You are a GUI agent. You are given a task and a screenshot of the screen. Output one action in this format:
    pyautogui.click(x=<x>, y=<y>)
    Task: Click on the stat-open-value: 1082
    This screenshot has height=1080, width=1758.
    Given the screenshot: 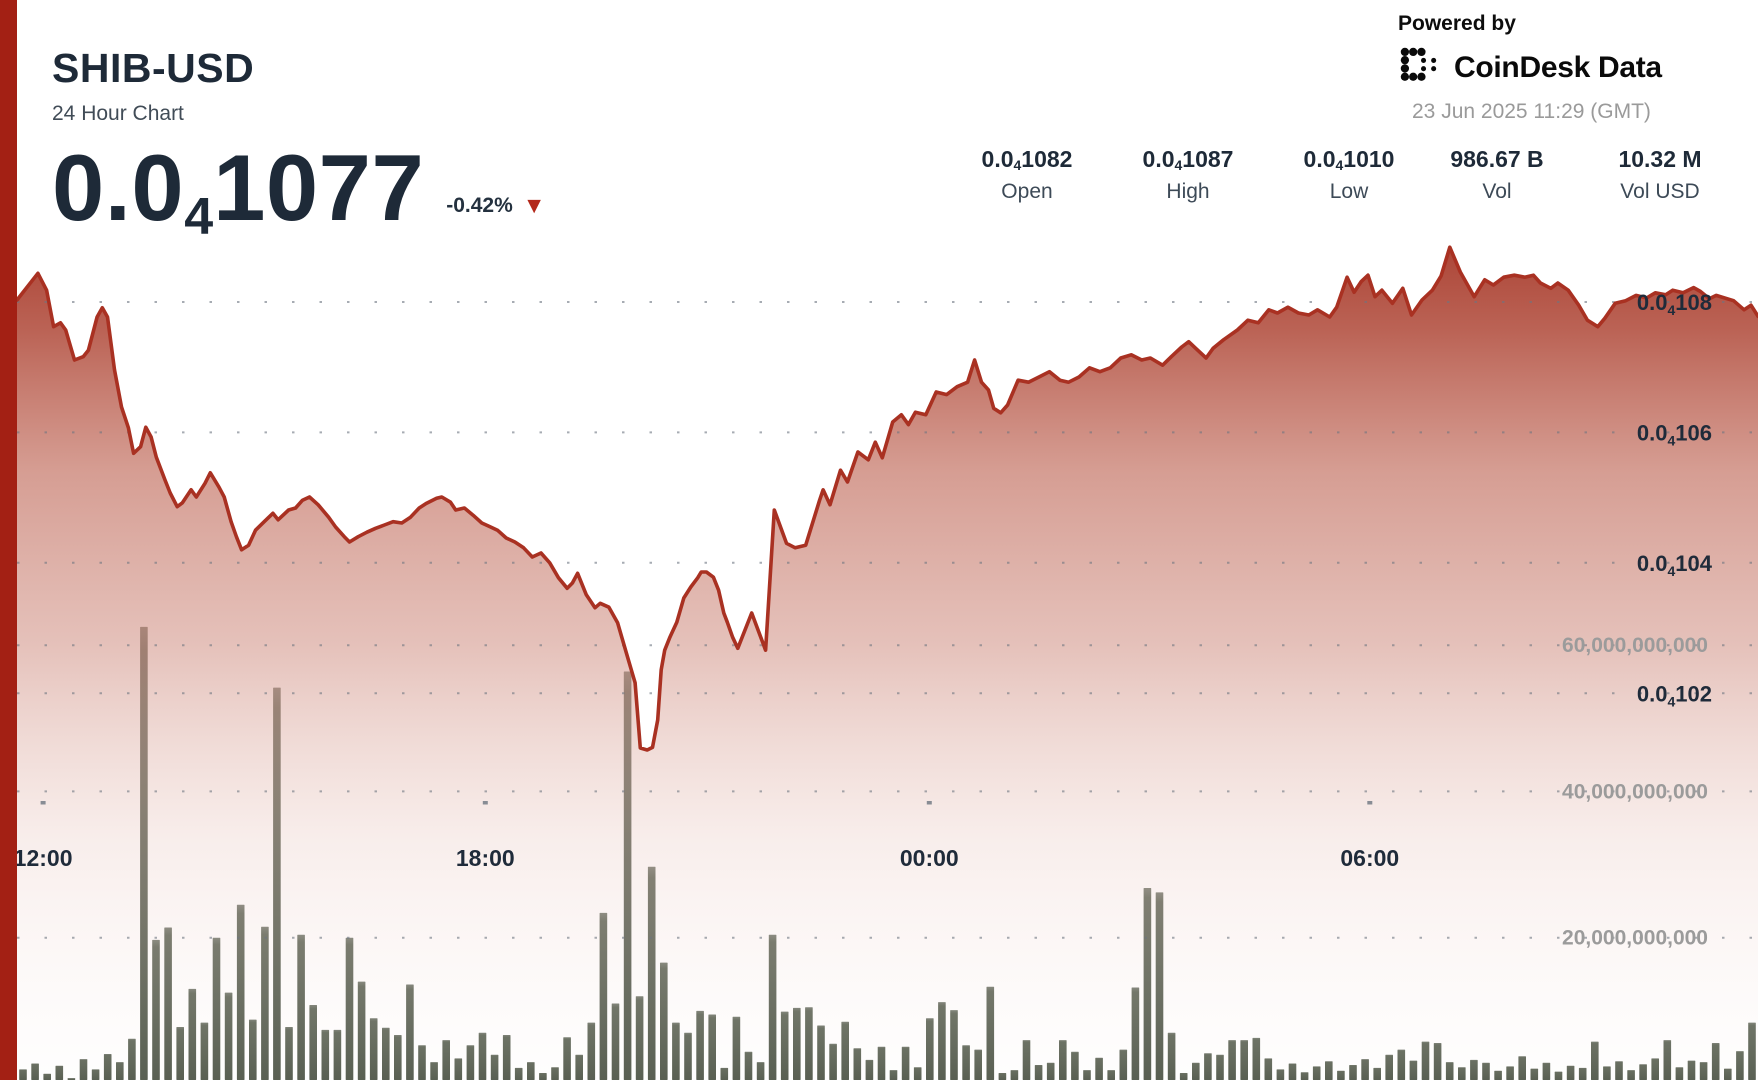 What is the action you would take?
    pyautogui.click(x=1047, y=159)
    